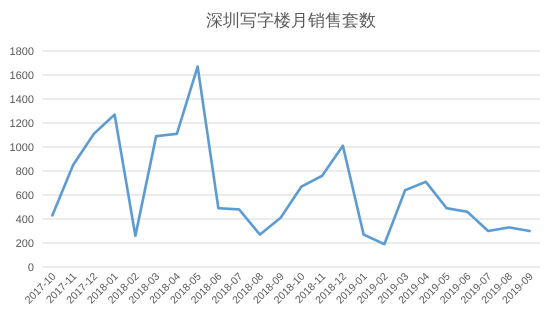 The height and width of the screenshot is (325, 552). What do you see at coordinates (31, 268) in the screenshot?
I see `y-tick-label: 0` at bounding box center [31, 268].